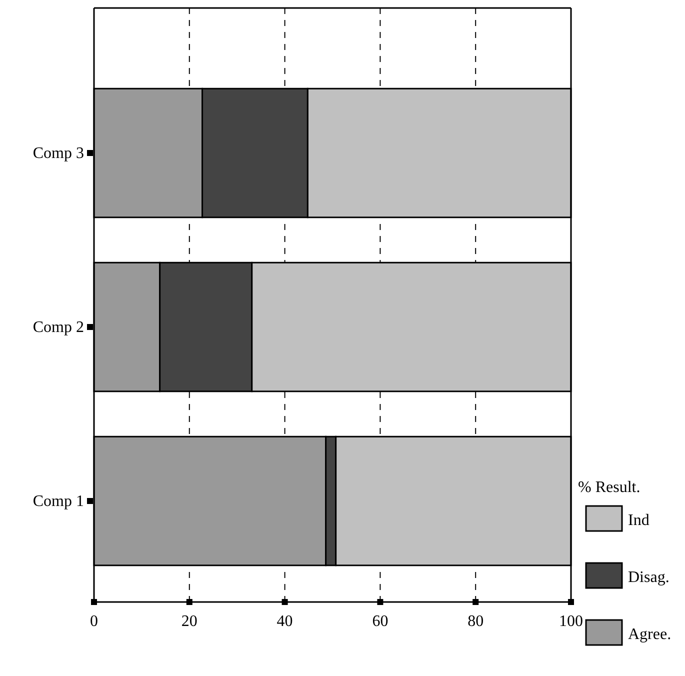  Describe the element at coordinates (650, 634) in the screenshot. I see `legend-label: Agree.` at that location.